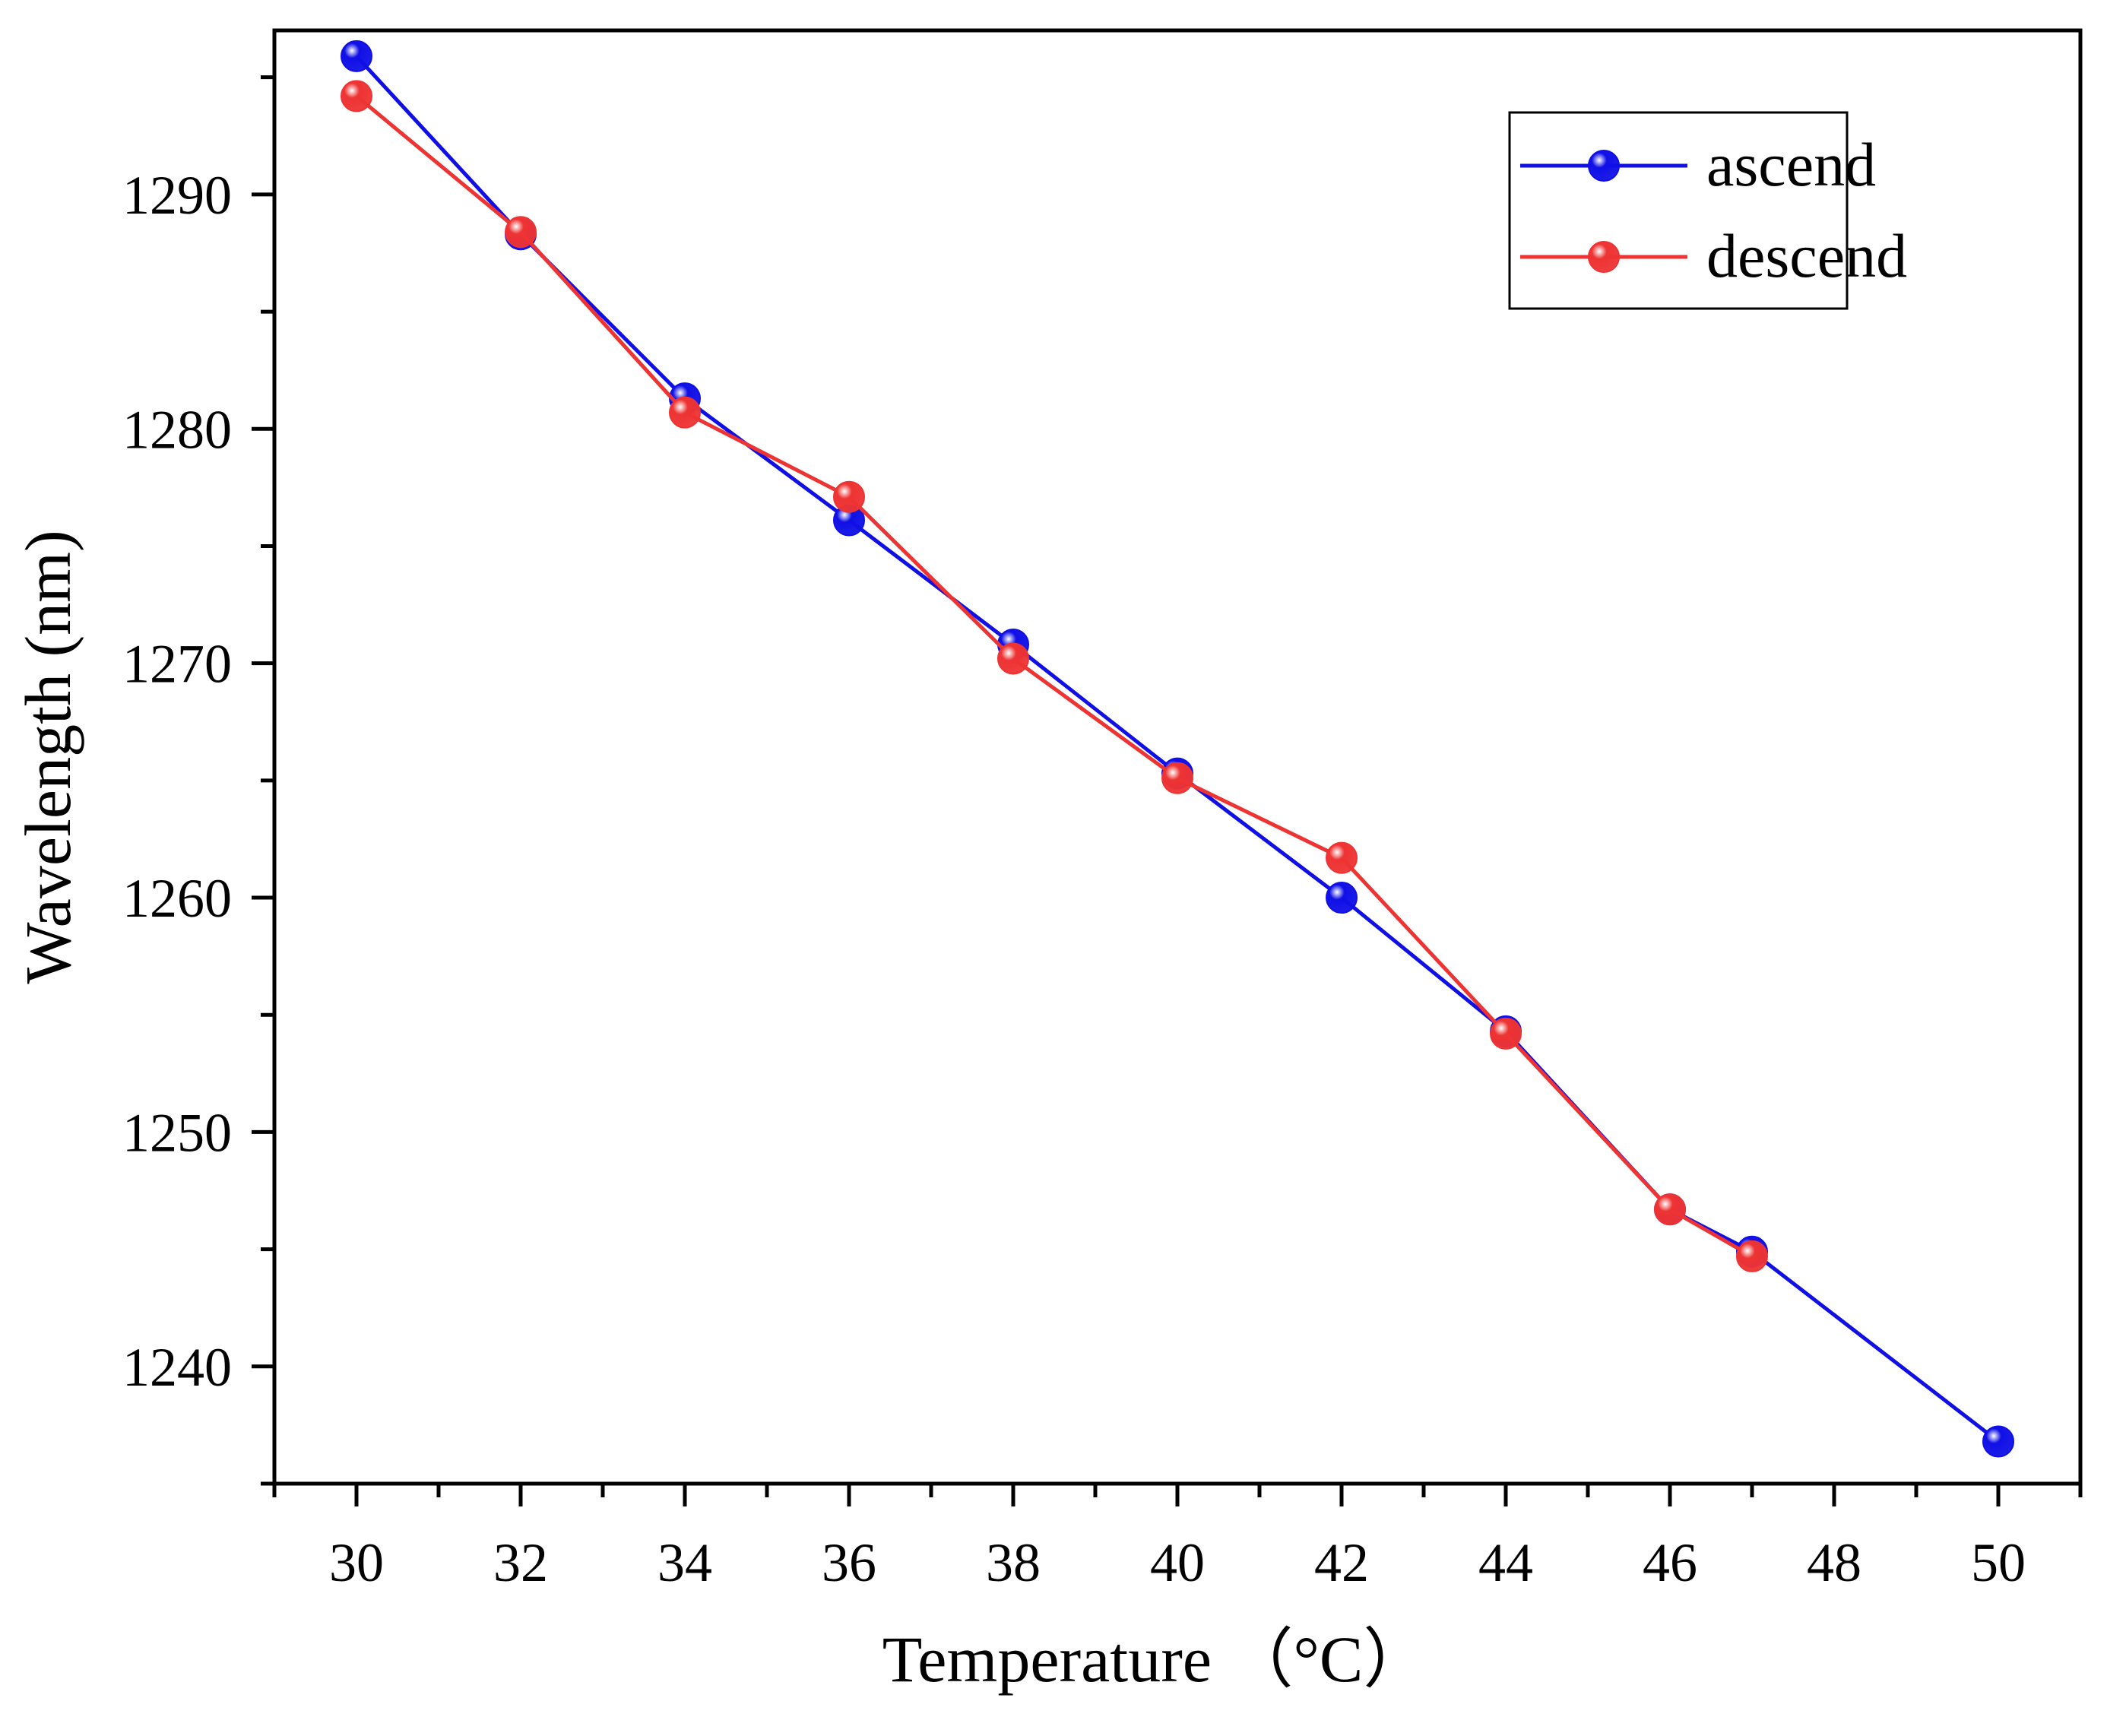  Describe the element at coordinates (1604, 166) in the screenshot. I see `legend-marker-ascend` at that location.